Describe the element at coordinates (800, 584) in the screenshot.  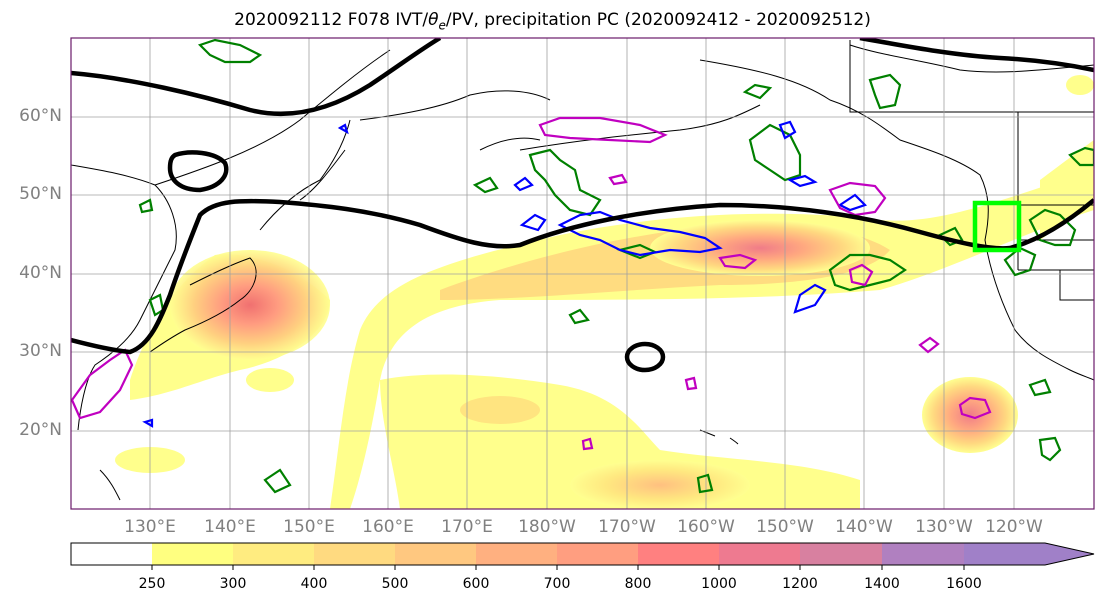
I see `colorbar-tick-label: 1200` at that location.